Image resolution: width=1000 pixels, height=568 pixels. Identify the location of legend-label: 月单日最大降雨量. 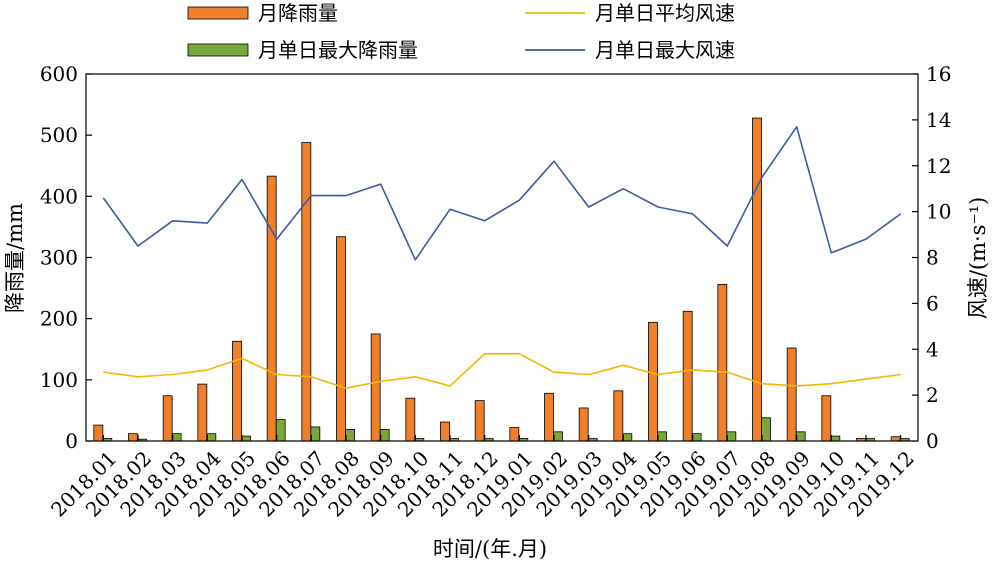
(338, 50).